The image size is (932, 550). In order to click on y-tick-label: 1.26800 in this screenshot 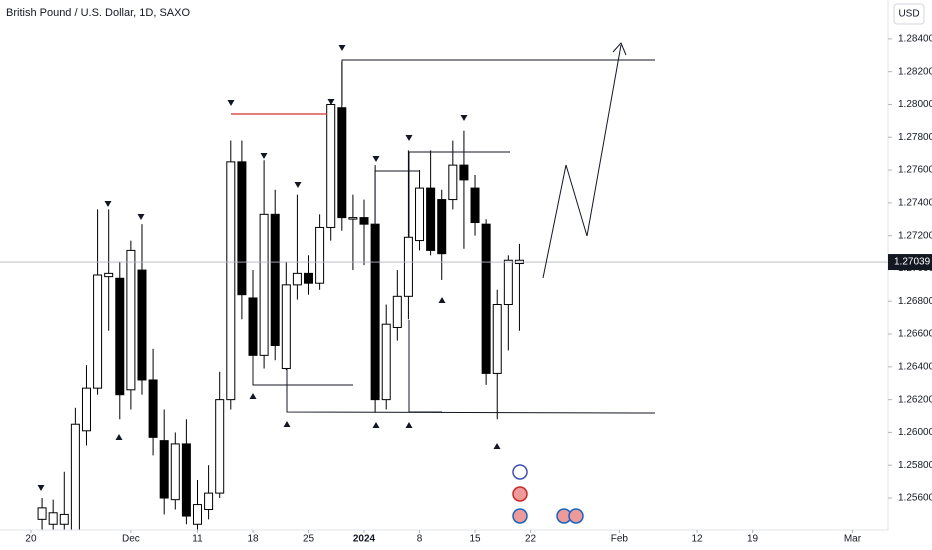, I will do `click(915, 301)`.